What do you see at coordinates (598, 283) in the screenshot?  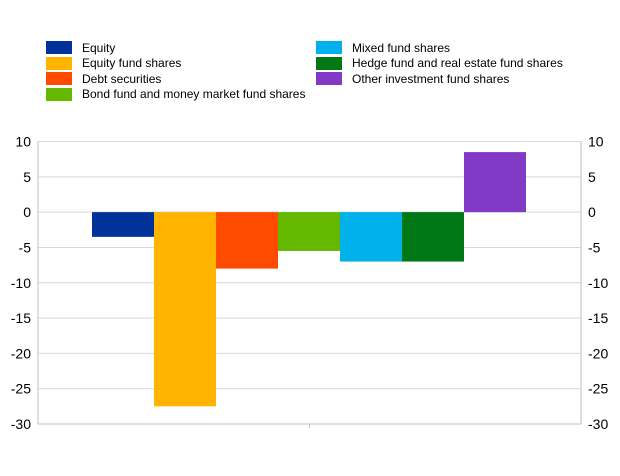 I see `y-tick-label-right: -10` at bounding box center [598, 283].